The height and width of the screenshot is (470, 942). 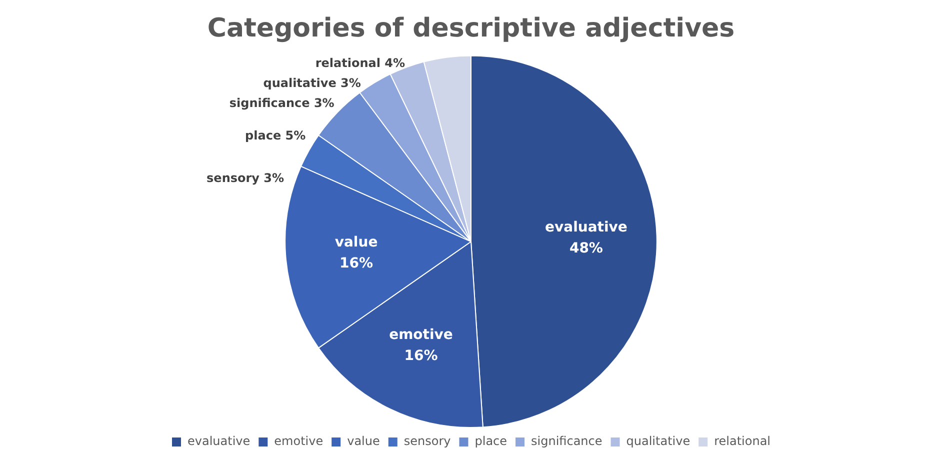 What do you see at coordinates (491, 441) in the screenshot?
I see `legend-label: place` at bounding box center [491, 441].